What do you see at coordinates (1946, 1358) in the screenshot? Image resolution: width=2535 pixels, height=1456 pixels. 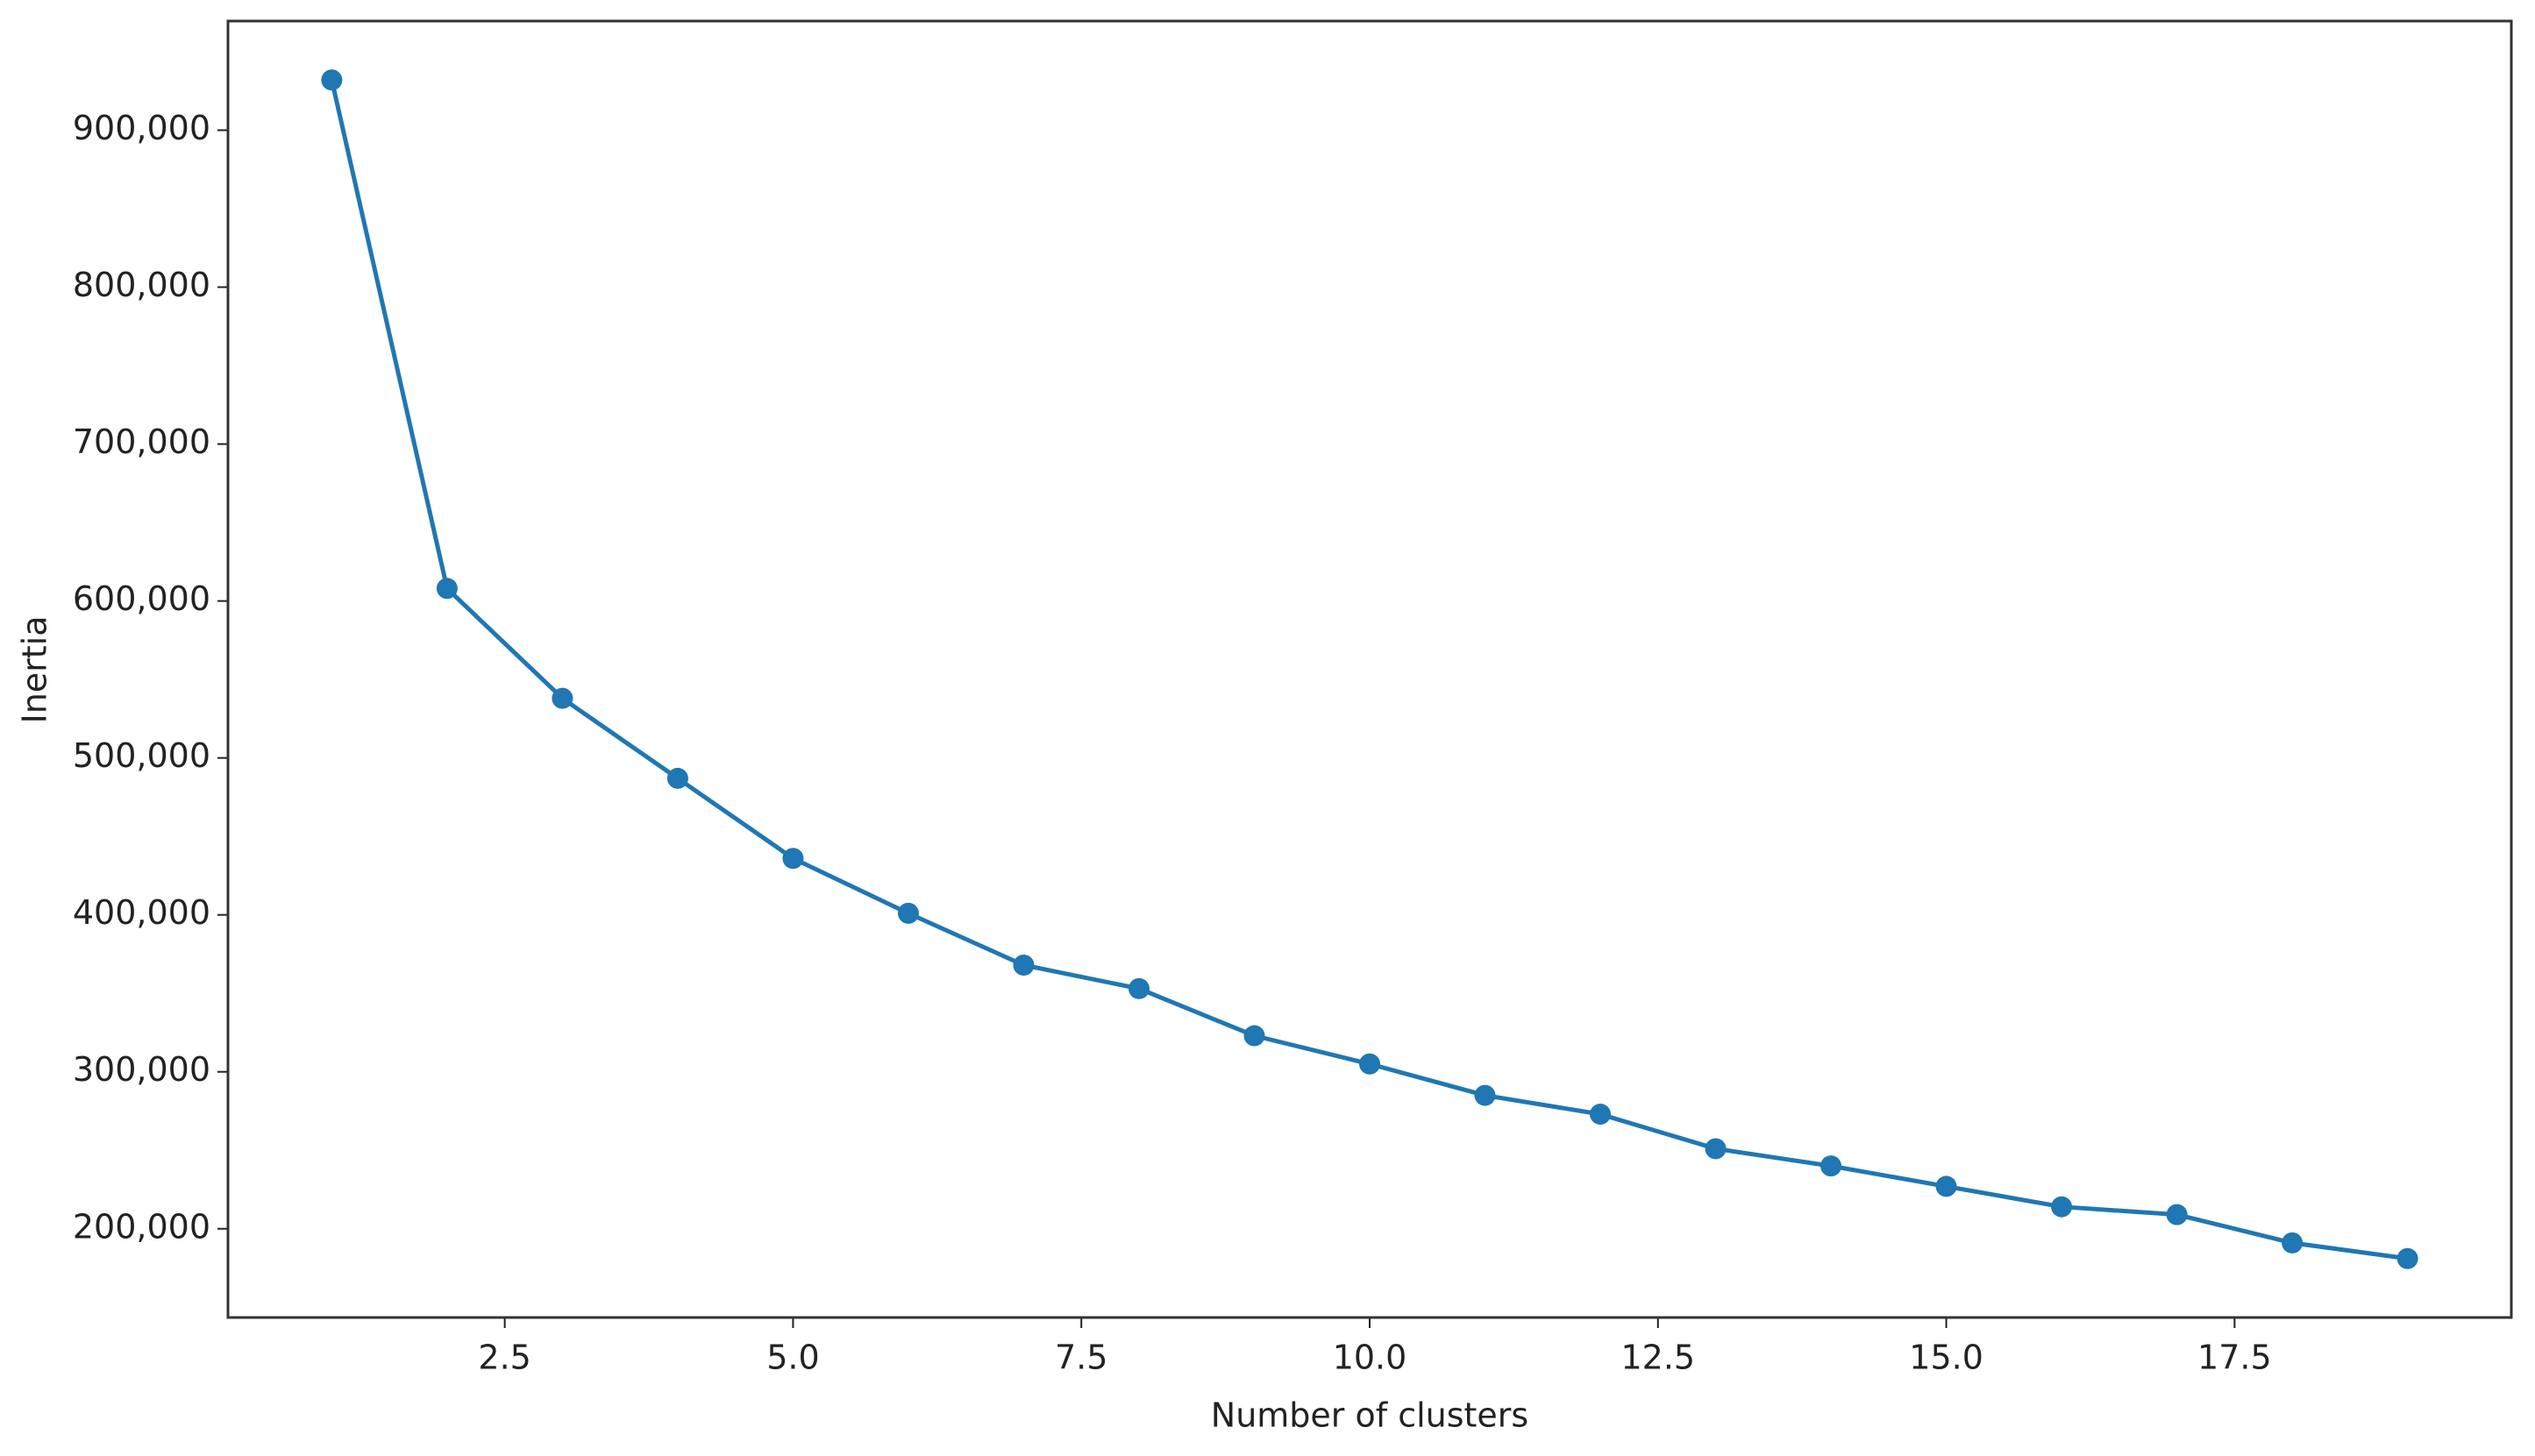 I see `x-tick-label: 15.0` at bounding box center [1946, 1358].